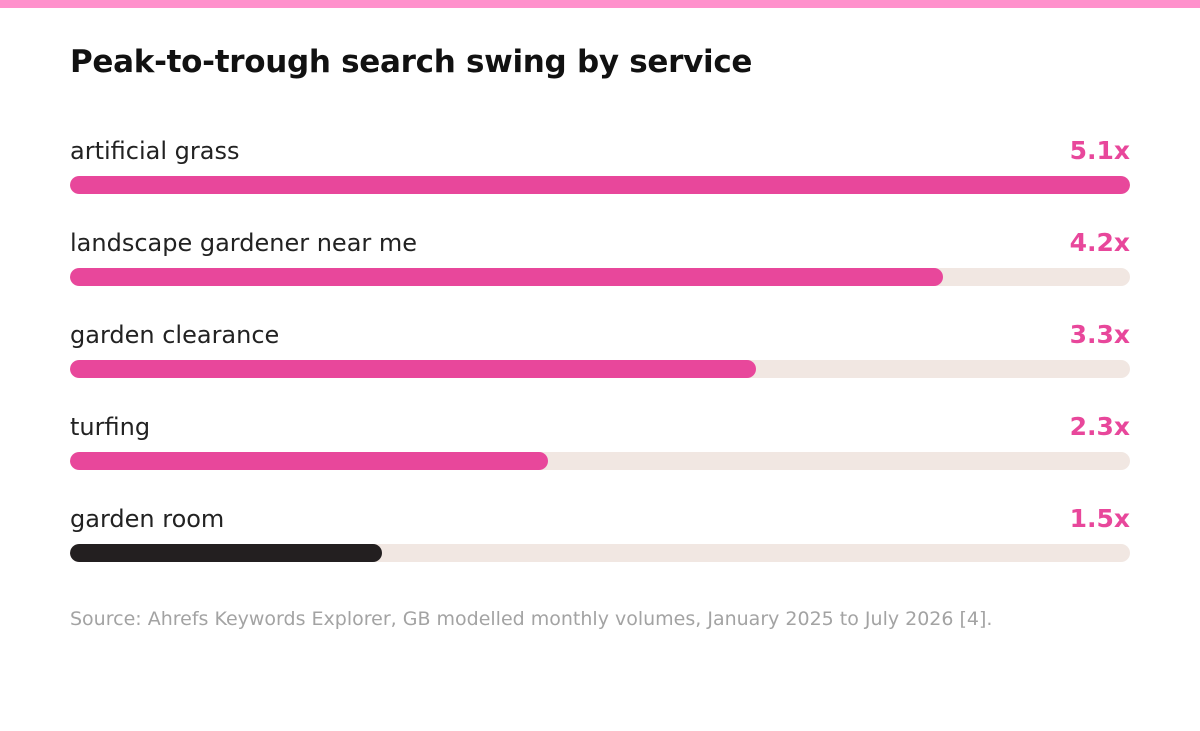 The height and width of the screenshot is (731, 1200). Describe the element at coordinates (175, 335) in the screenshot. I see `bar-category-label: garden clearance` at that location.